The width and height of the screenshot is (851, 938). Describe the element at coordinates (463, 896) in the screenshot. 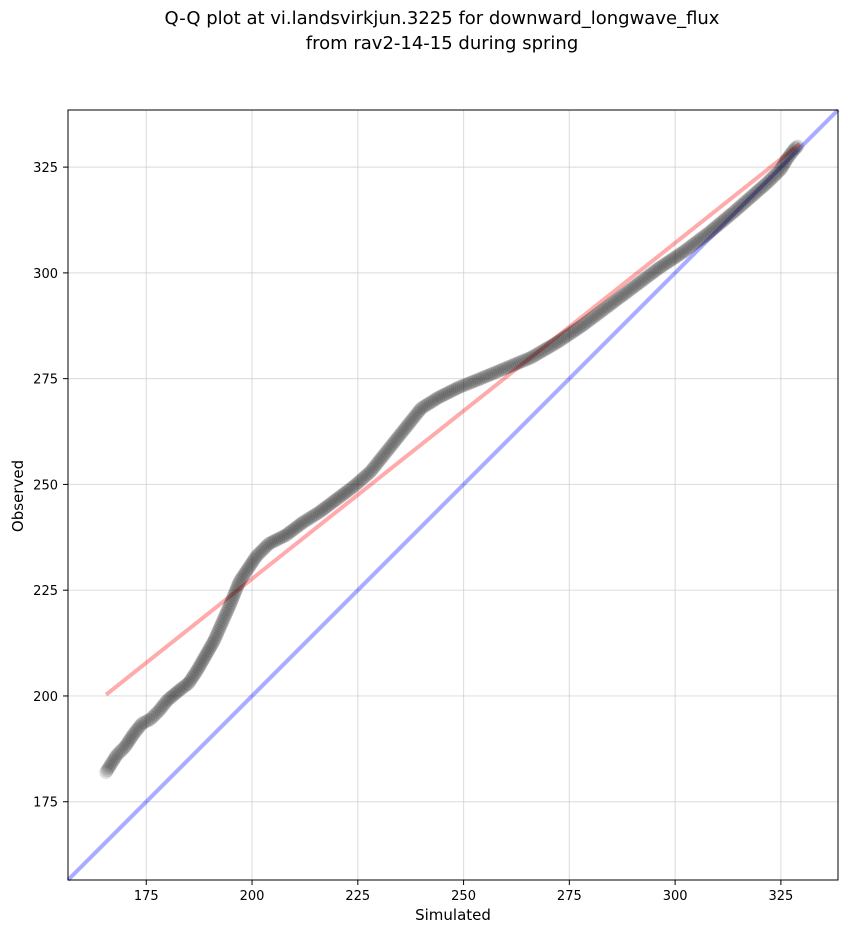

I see `x-tick-label: 250` at that location.